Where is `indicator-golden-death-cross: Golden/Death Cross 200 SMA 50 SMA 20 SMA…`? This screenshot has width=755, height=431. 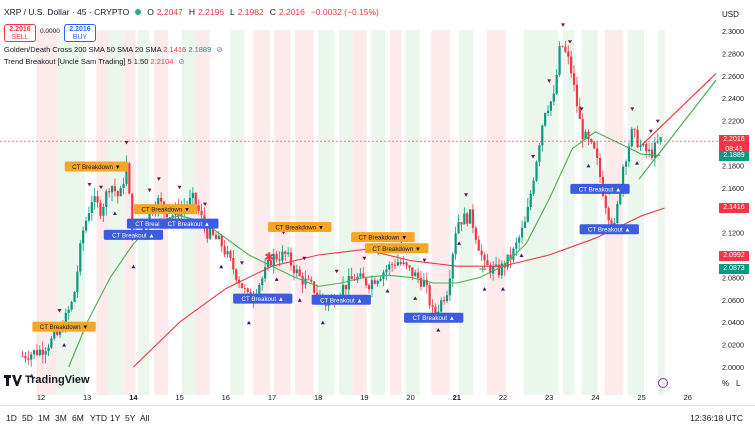 indicator-golden-death-cross: Golden/Death Cross 200 SMA 50 SMA 20 SMA… is located at coordinates (113, 49).